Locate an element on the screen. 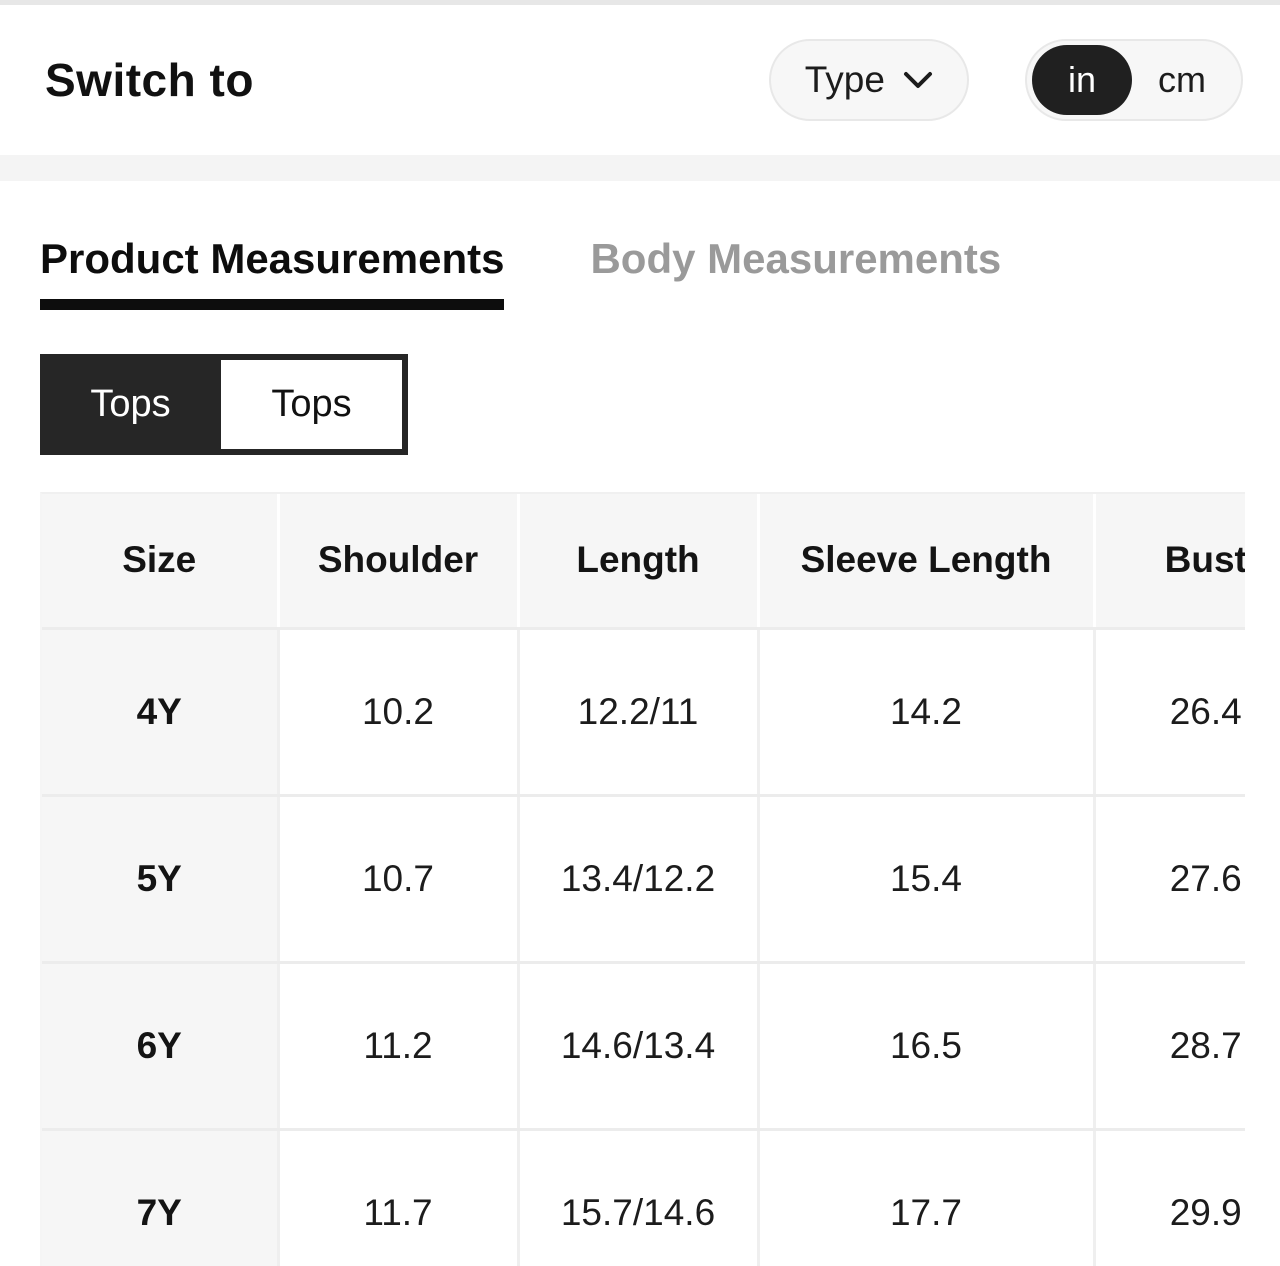  column-header-length: Length is located at coordinates (639, 562).